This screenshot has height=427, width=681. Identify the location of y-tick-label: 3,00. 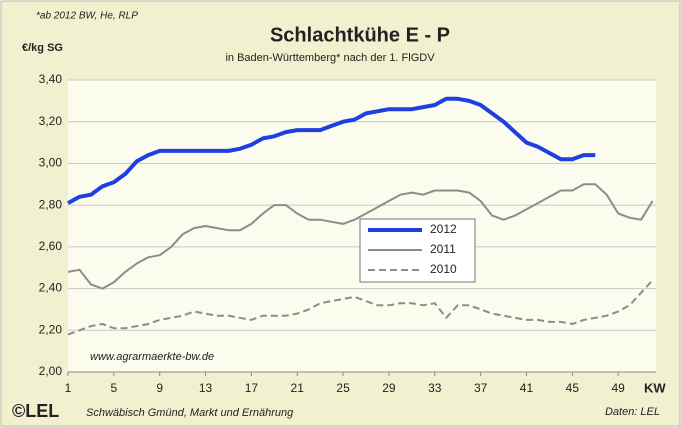
(51, 163).